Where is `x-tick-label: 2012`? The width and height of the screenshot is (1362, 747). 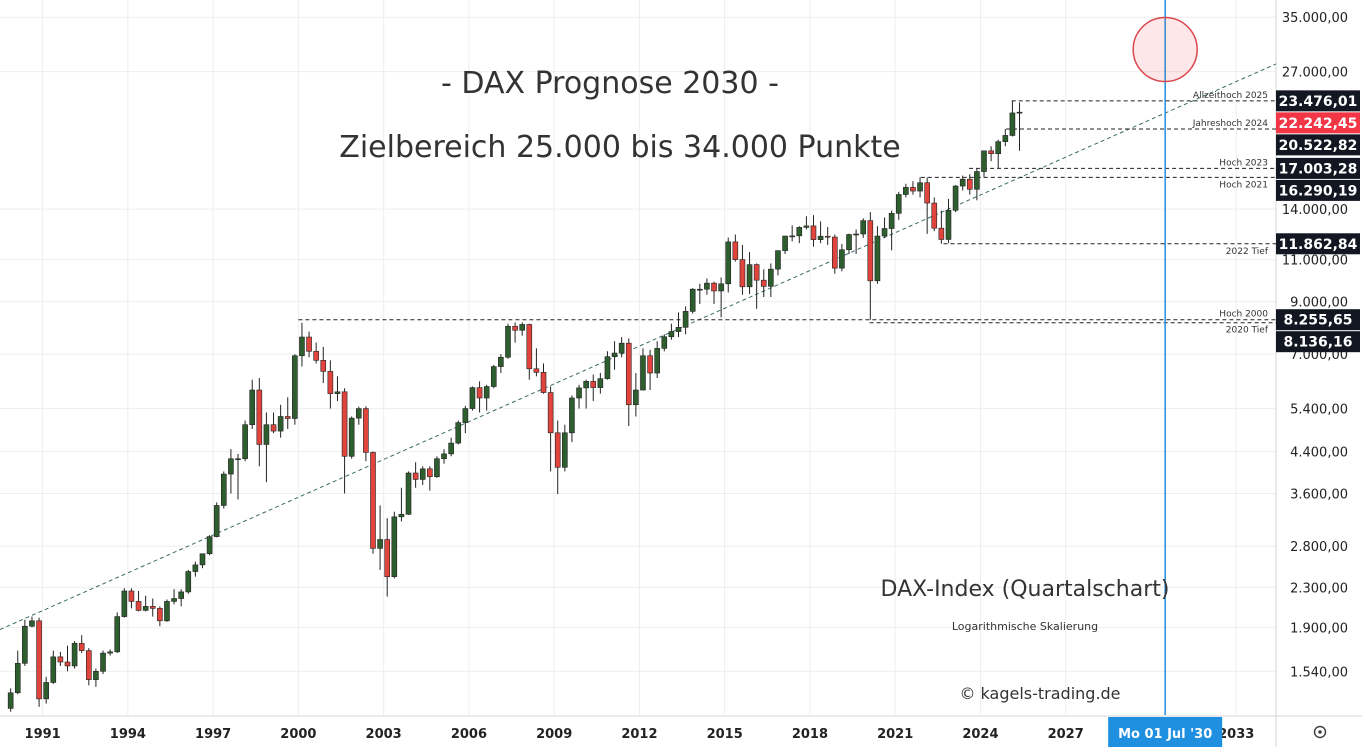
x-tick-label: 2012 is located at coordinates (639, 734).